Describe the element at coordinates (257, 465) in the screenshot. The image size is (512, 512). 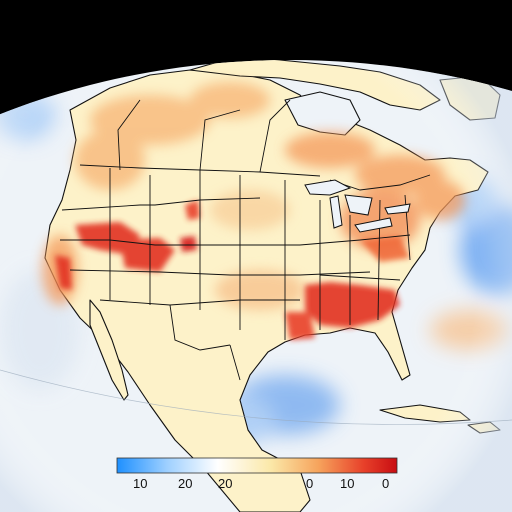
I see `legend-colorbar` at that location.